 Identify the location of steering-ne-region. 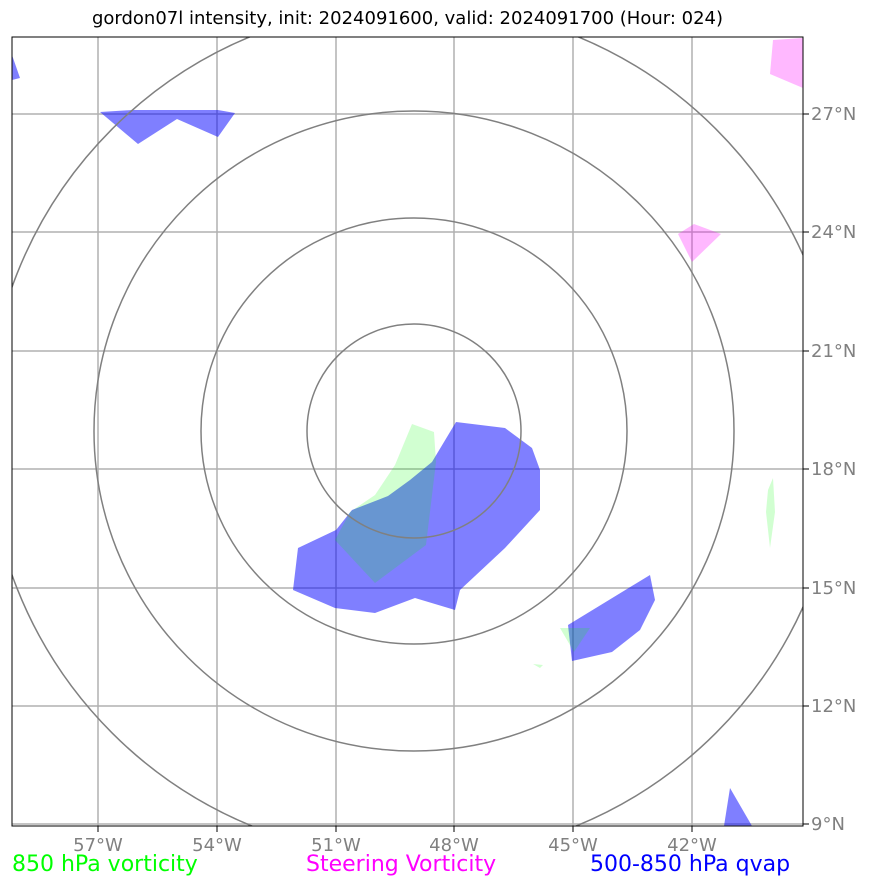
(786, 63).